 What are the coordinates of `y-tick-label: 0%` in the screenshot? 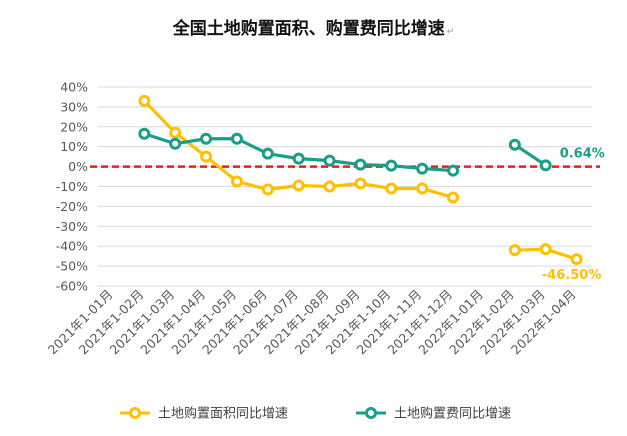 It's located at (78, 166).